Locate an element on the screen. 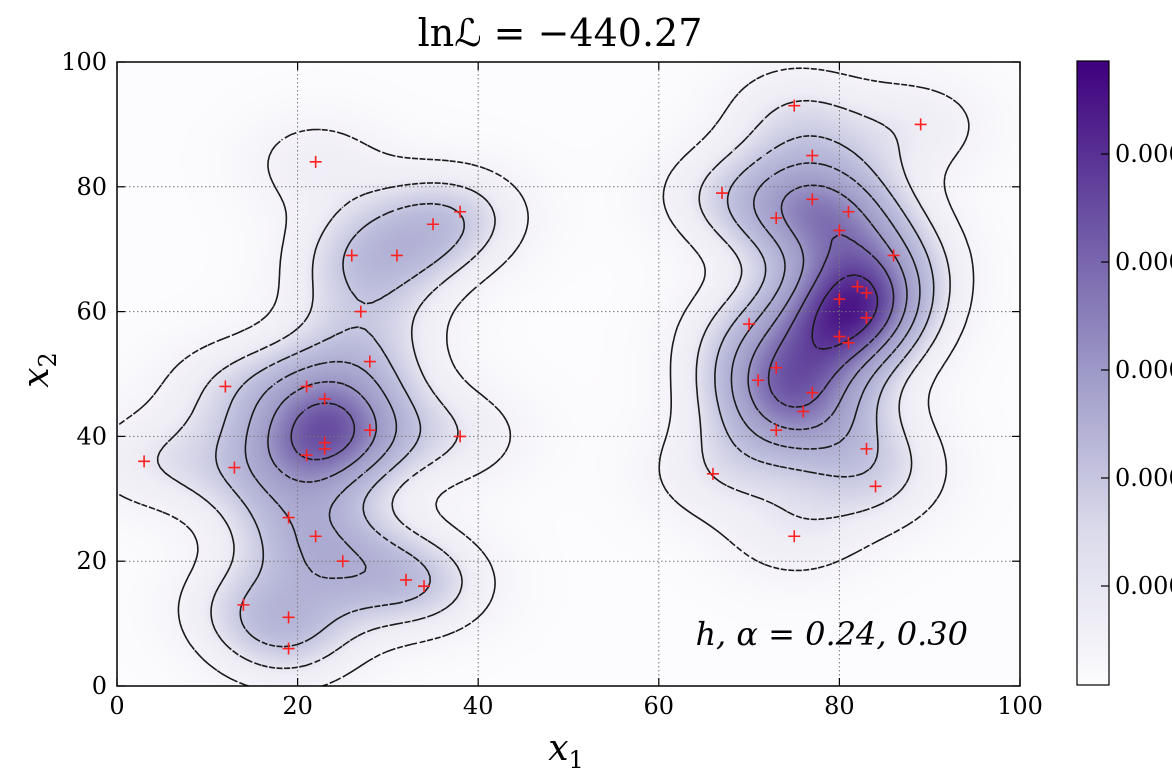 The height and width of the screenshot is (783, 1172). x-tick-label: 80 is located at coordinates (839, 706).